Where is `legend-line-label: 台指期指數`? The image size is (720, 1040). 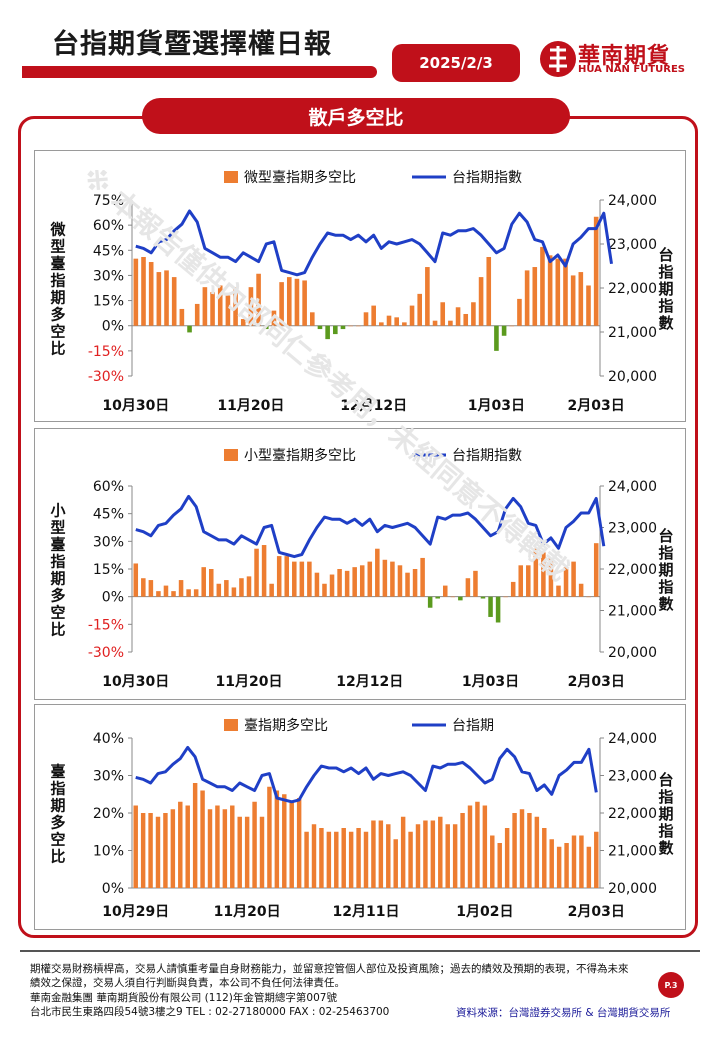
legend-line-label: 台指期指數 is located at coordinates (487, 178).